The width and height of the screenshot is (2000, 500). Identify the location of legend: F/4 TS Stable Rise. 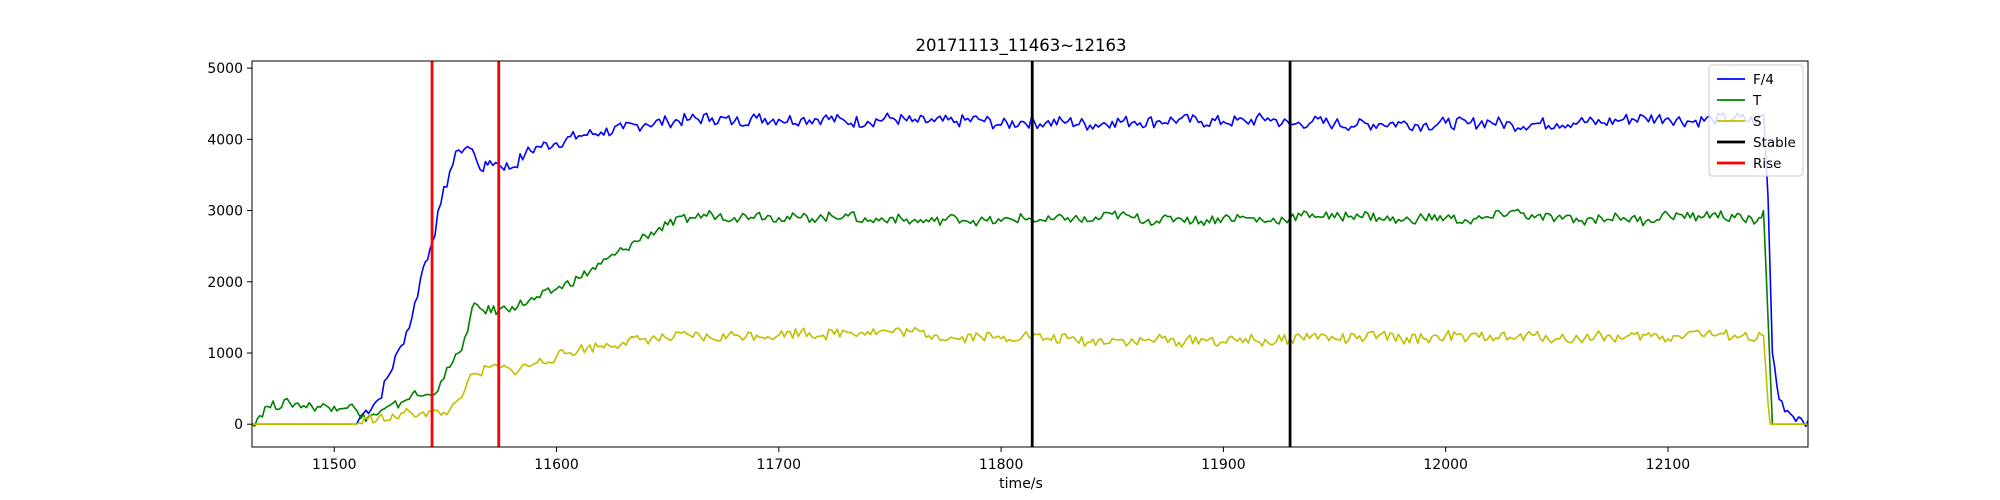
(1756, 120).